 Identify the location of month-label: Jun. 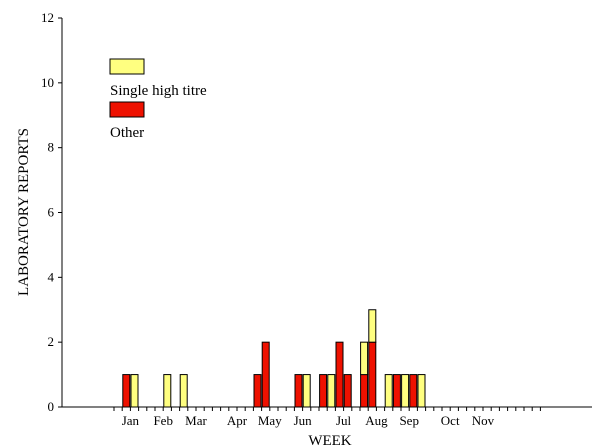
(303, 420).